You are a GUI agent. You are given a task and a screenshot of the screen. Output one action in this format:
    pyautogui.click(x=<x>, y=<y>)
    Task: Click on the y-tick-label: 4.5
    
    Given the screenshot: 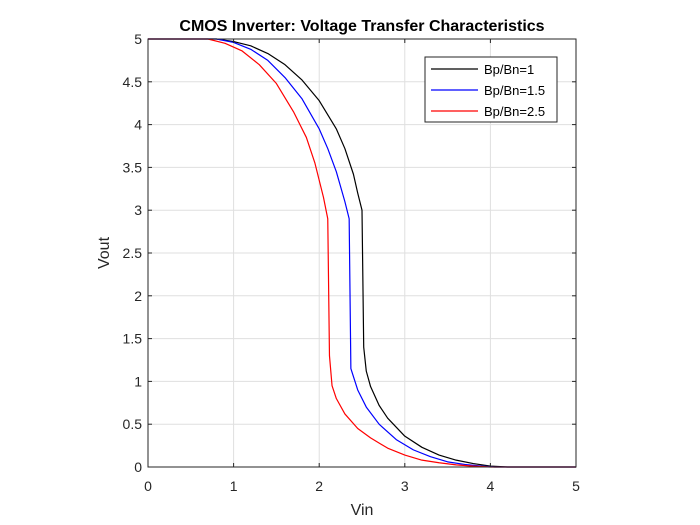 What is the action you would take?
    pyautogui.click(x=133, y=82)
    